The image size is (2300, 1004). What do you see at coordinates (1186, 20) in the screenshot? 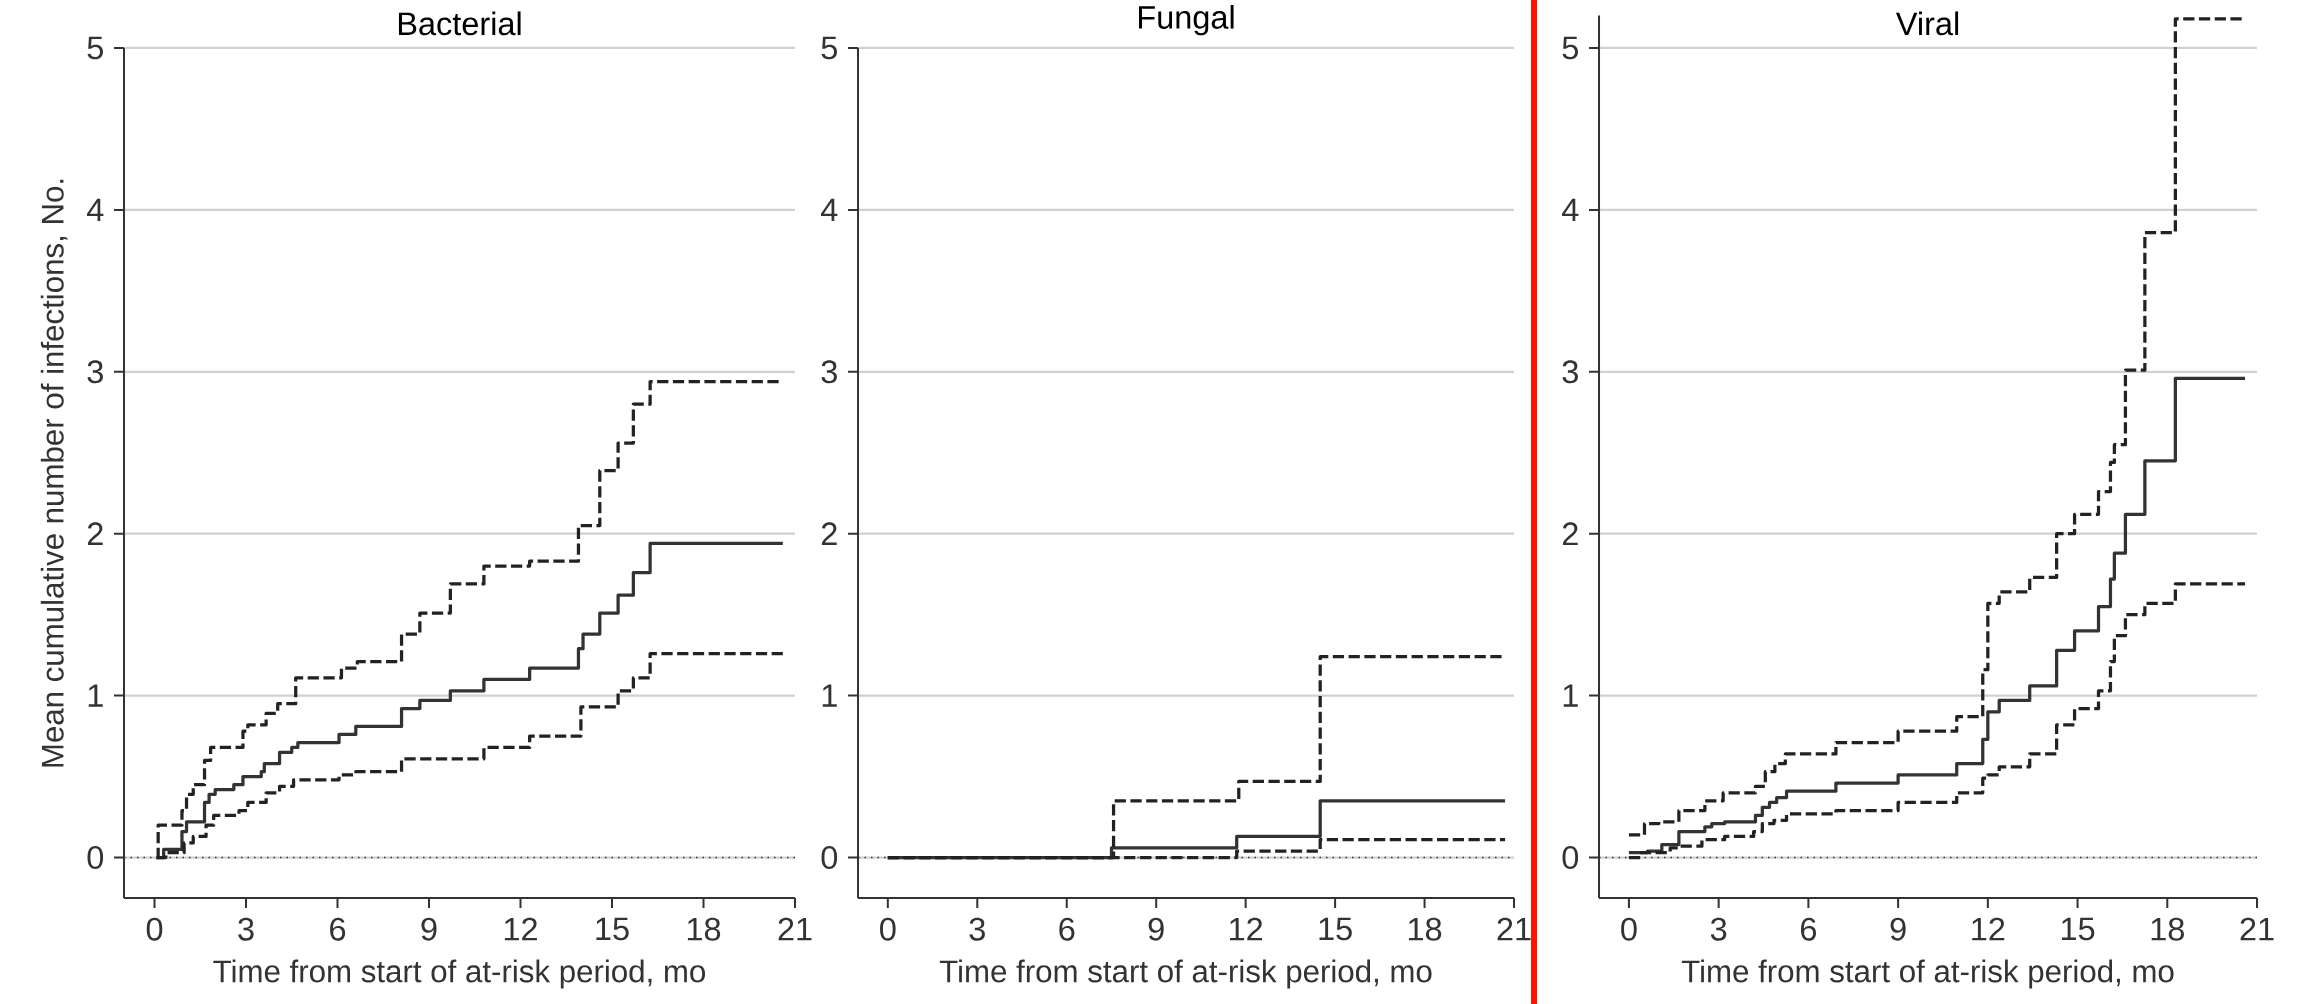
I see `chart-title: Fungal` at bounding box center [1186, 20].